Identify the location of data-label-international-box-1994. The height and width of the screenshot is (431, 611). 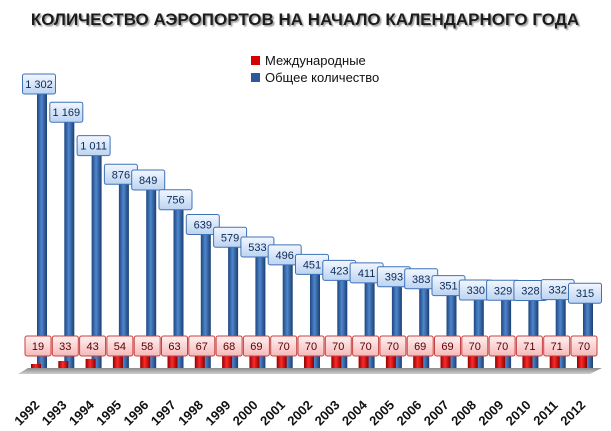
(93, 346).